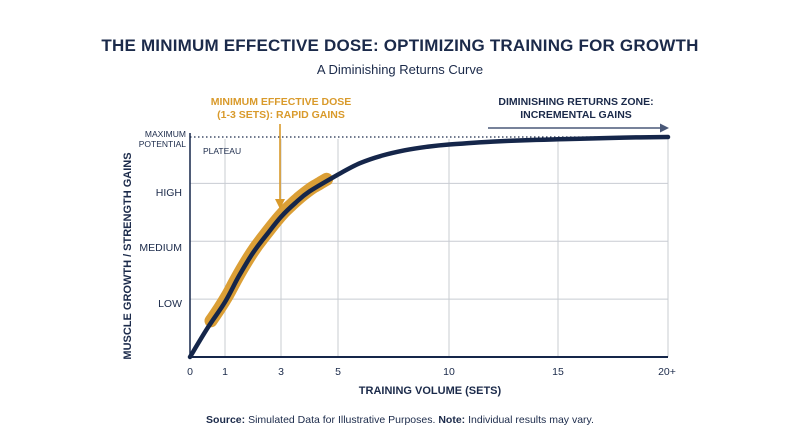  I want to click on x-axis-title: TRAINING VOLUME (SETS), so click(430, 391).